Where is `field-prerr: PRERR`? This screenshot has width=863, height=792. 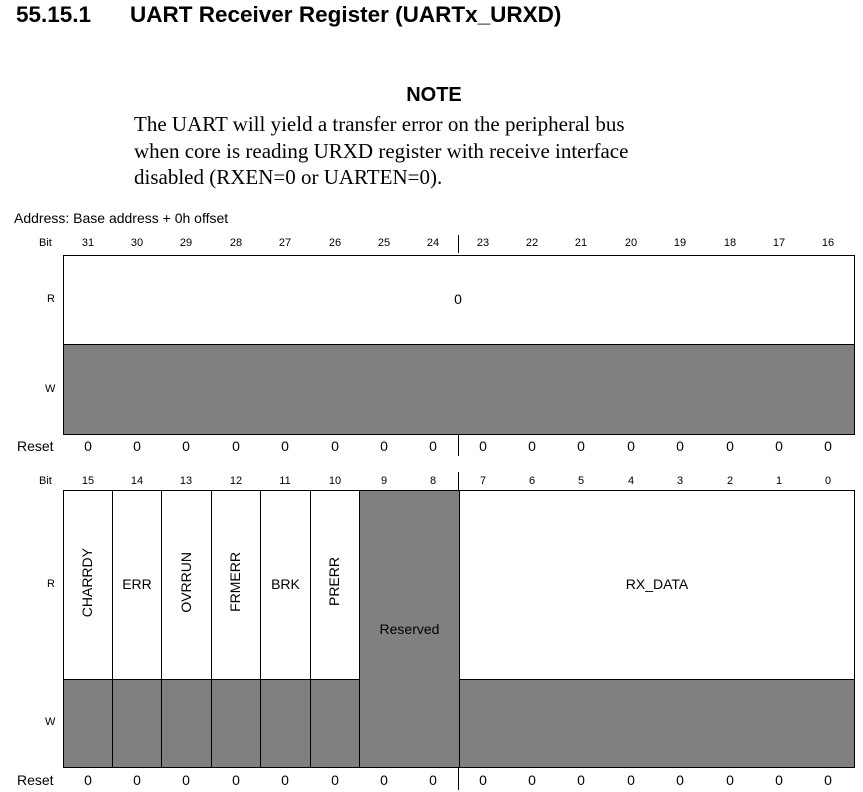
field-prerr: PRERR is located at coordinates (335, 585).